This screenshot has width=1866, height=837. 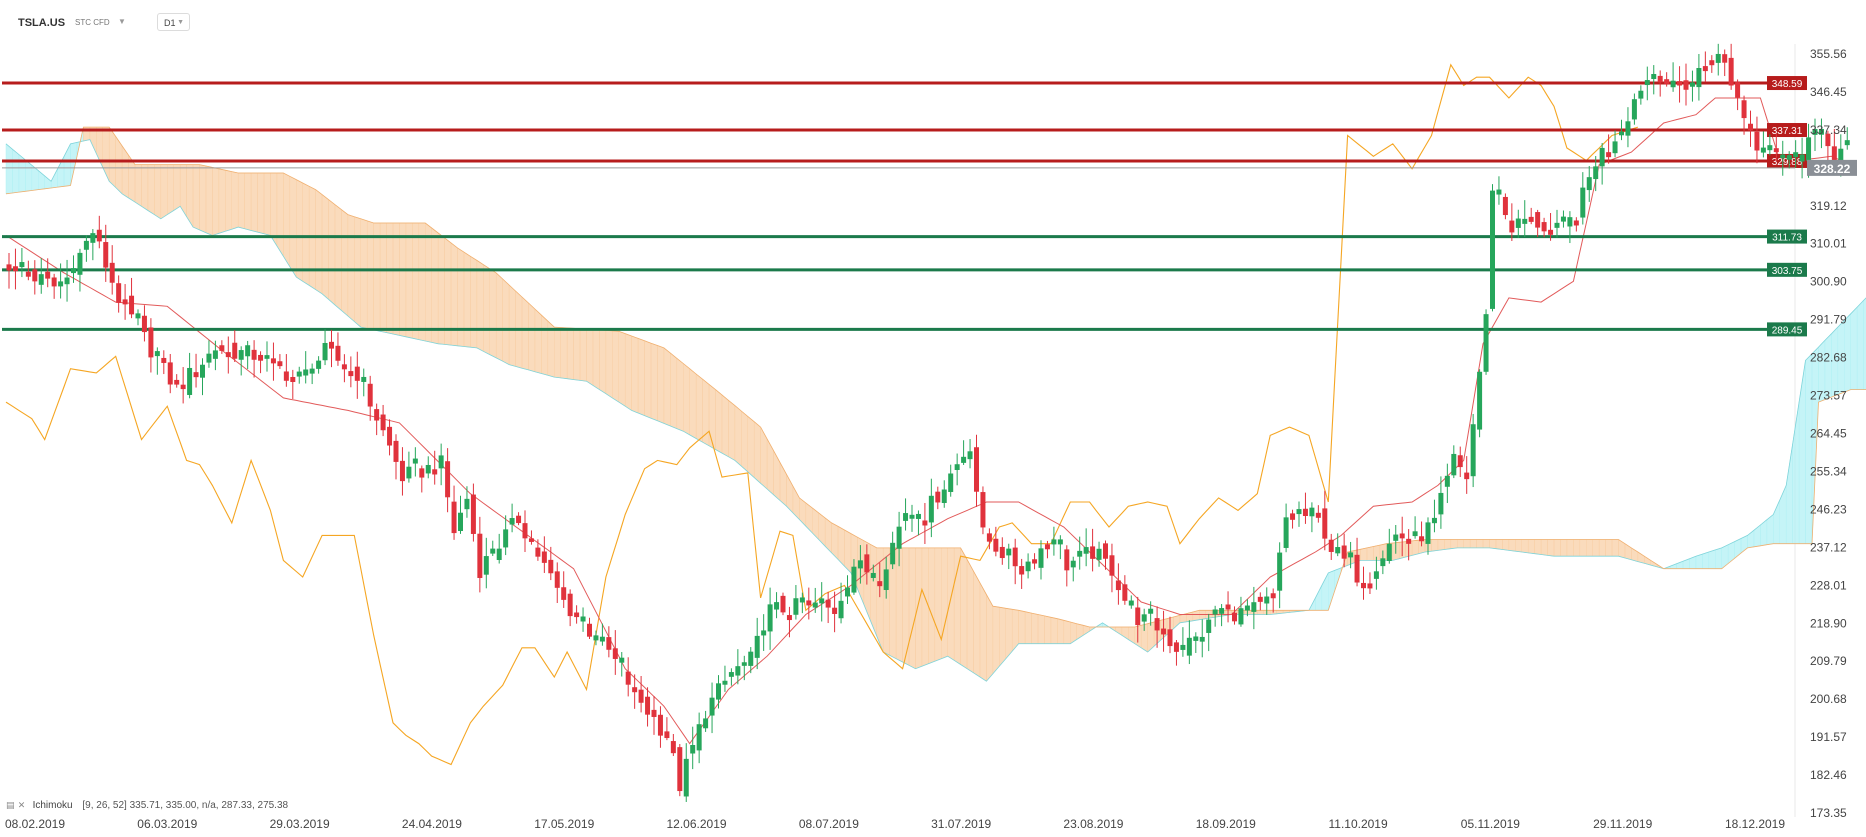 I want to click on x-tick-label: 31.07.2019, so click(x=961, y=824).